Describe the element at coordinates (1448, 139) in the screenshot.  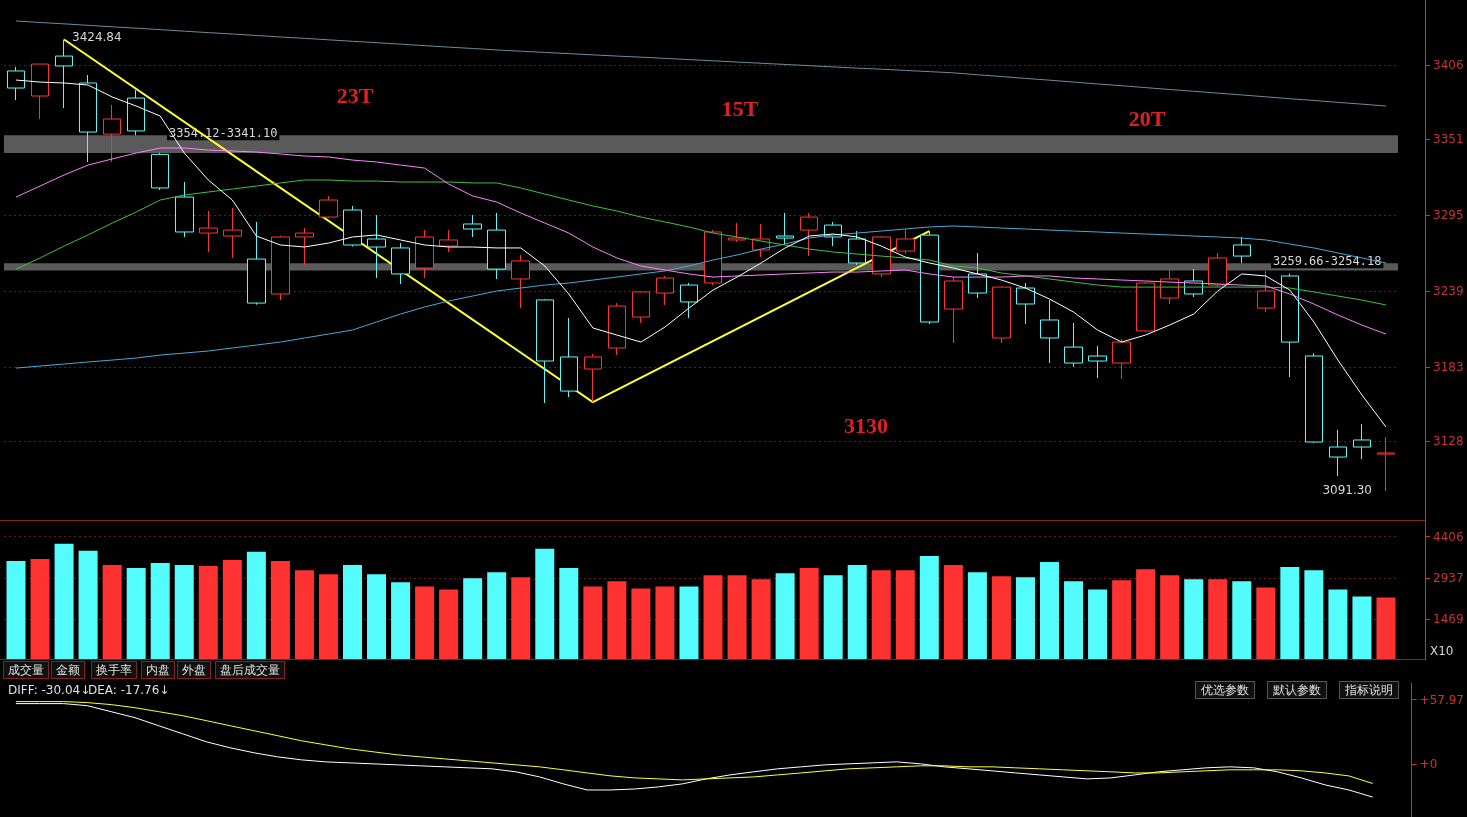
I see `y-tick-label: 3351` at that location.